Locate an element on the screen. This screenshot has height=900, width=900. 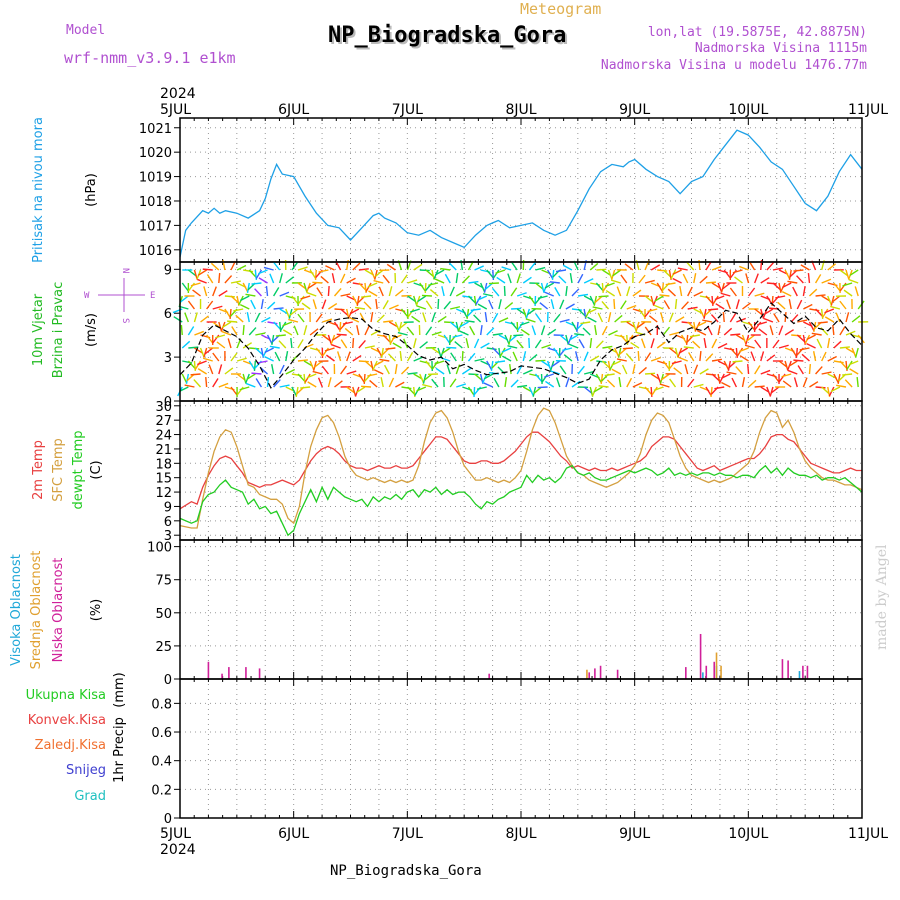
x-tick-label-bottom: 9JUL is located at coordinates (634, 834).